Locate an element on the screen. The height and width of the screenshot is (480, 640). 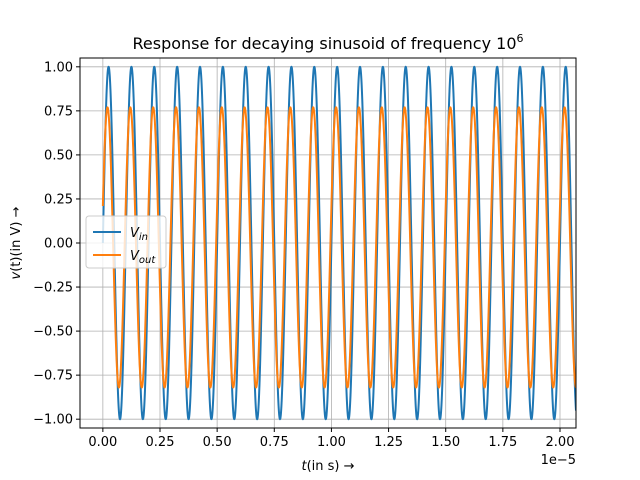
x-tick-label: 0.25 is located at coordinates (160, 442).